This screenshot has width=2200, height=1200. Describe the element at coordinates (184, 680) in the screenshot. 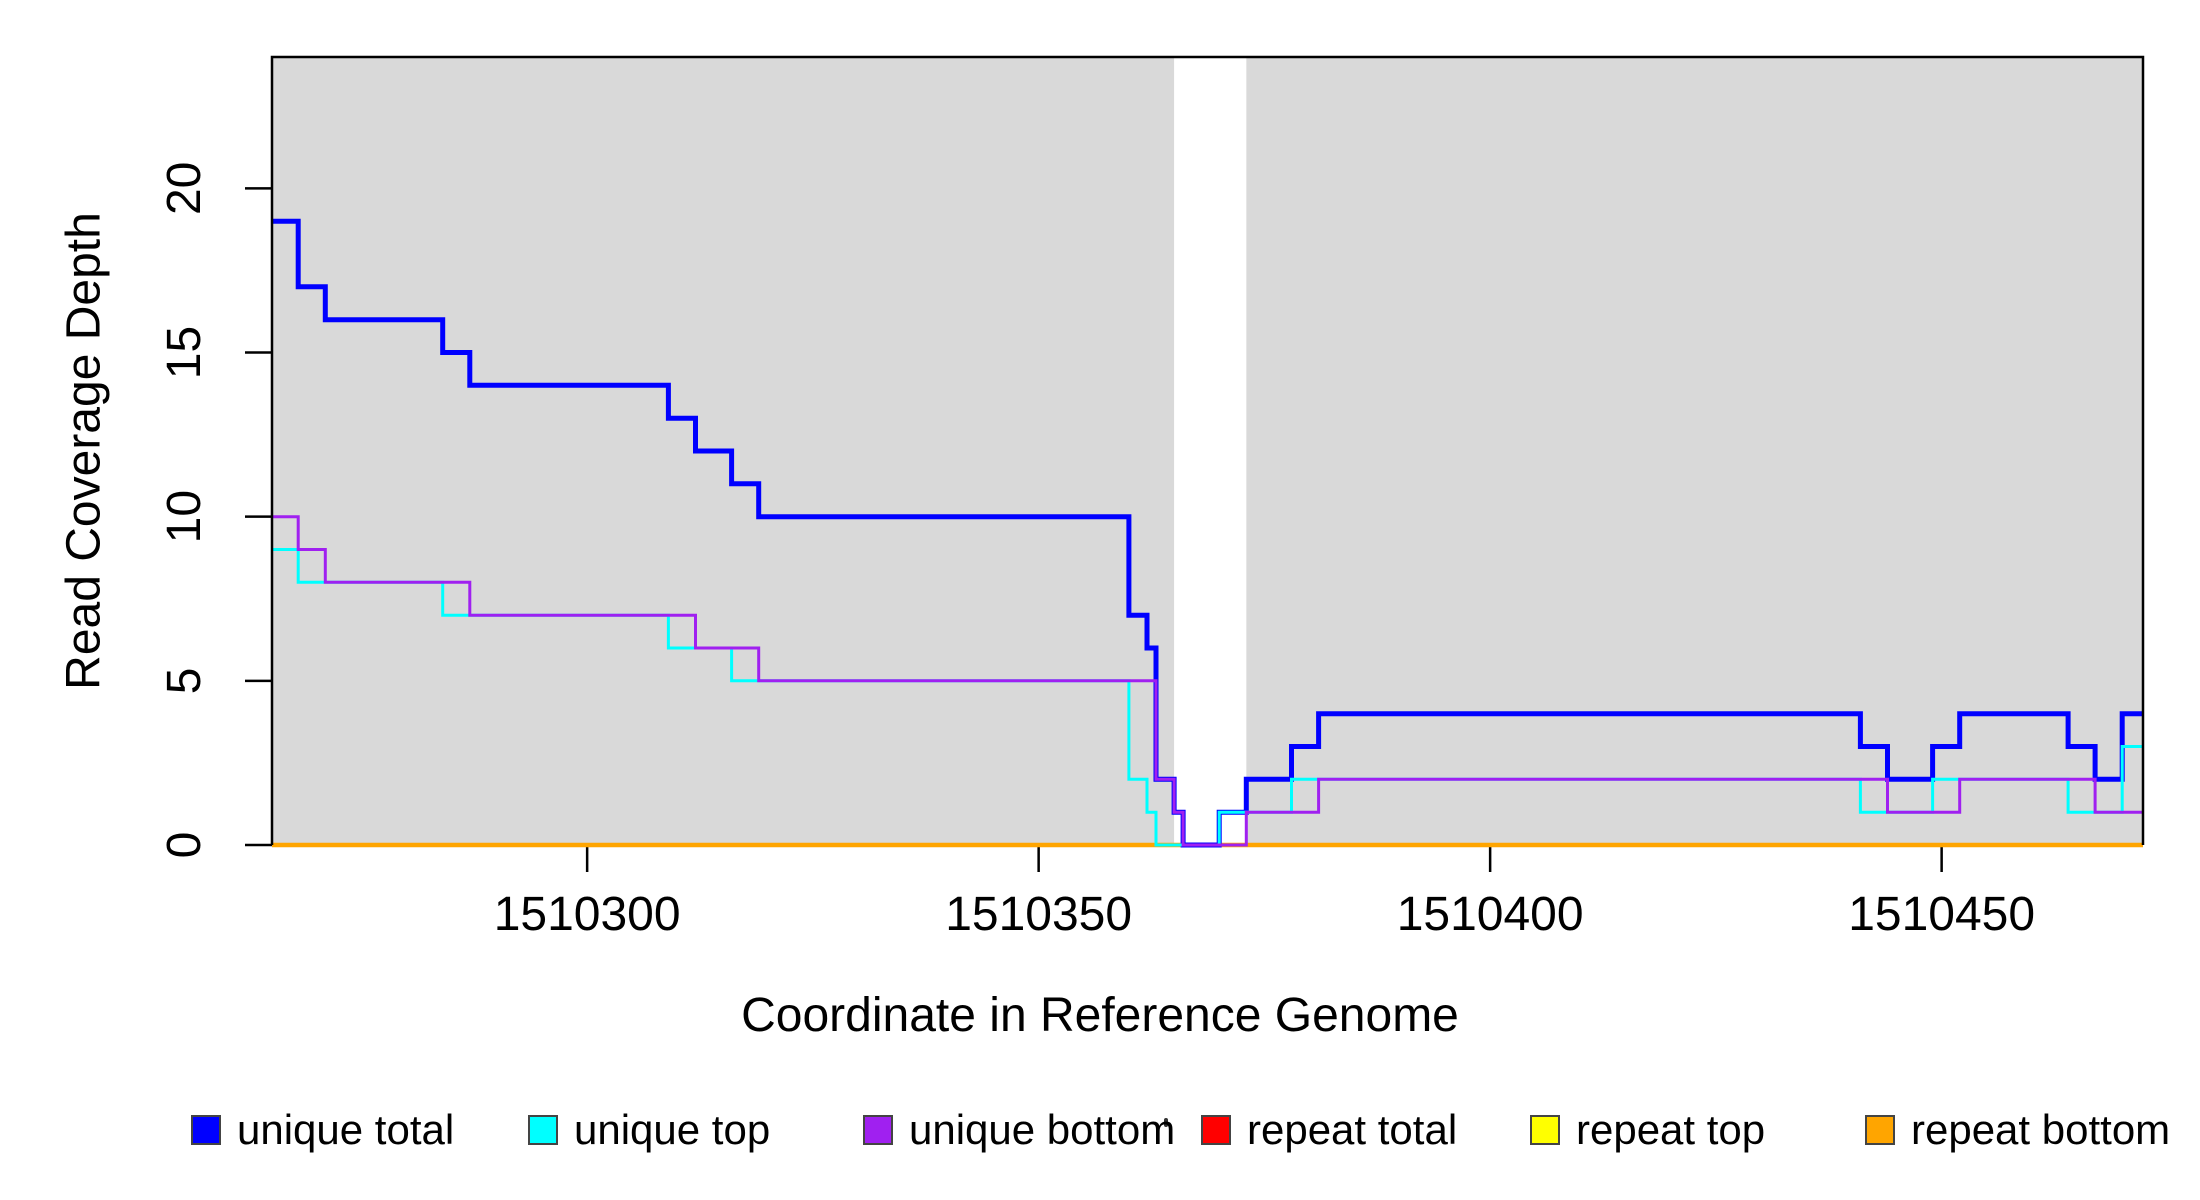

I see `y-tick-label: 5` at that location.